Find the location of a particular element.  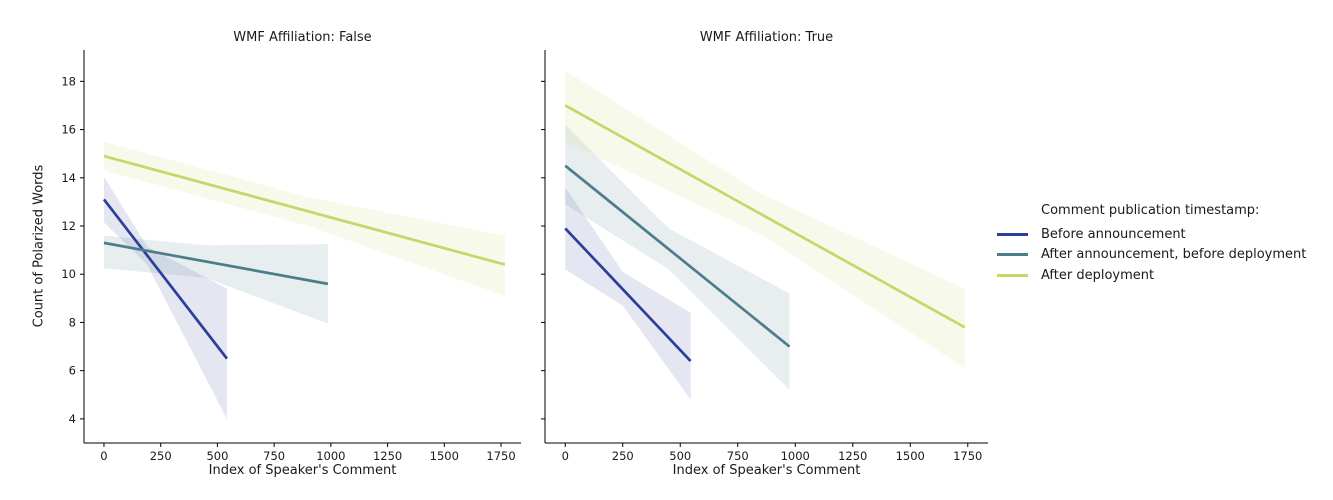

legend-item-label: After announcement, before deployment is located at coordinates (1174, 255).